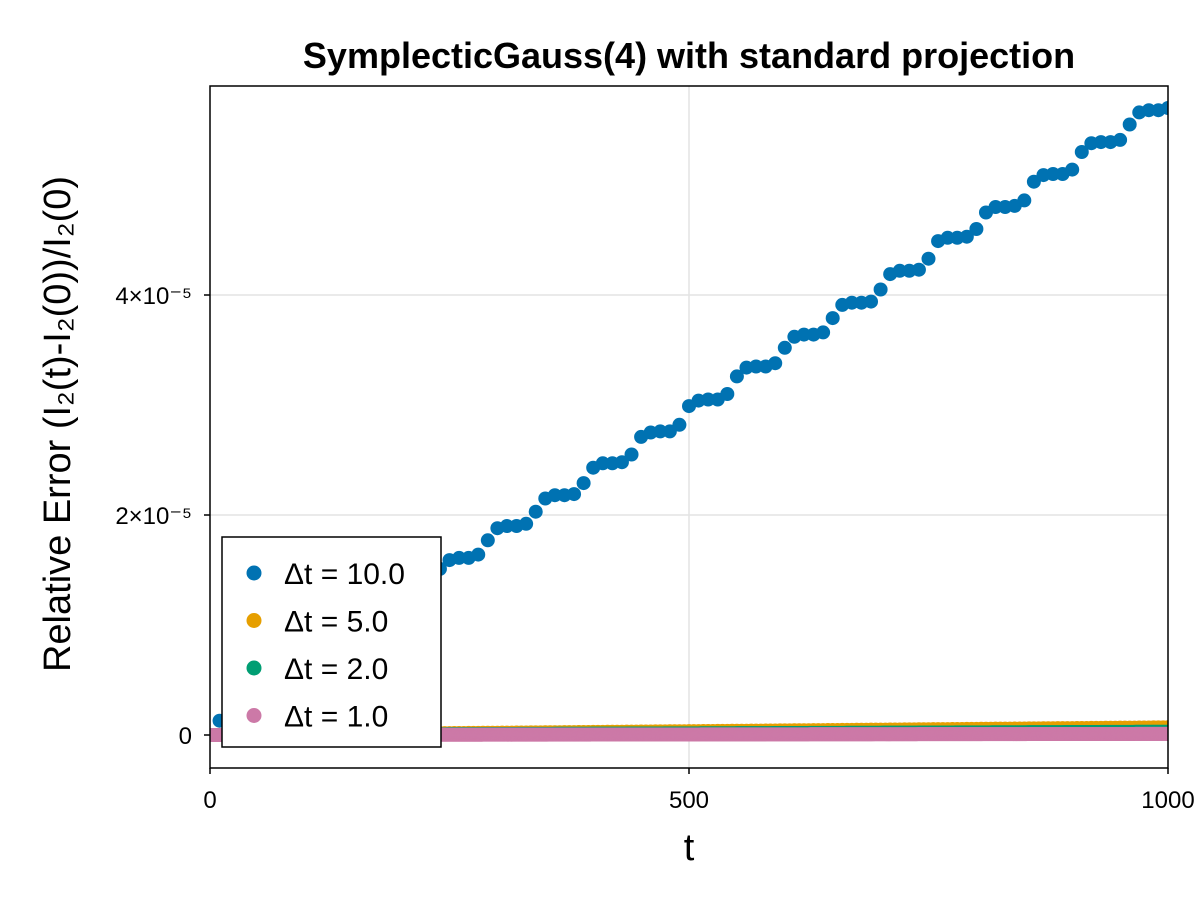  I want to click on y-tick-label: 2×10⁻⁵, so click(153, 516).